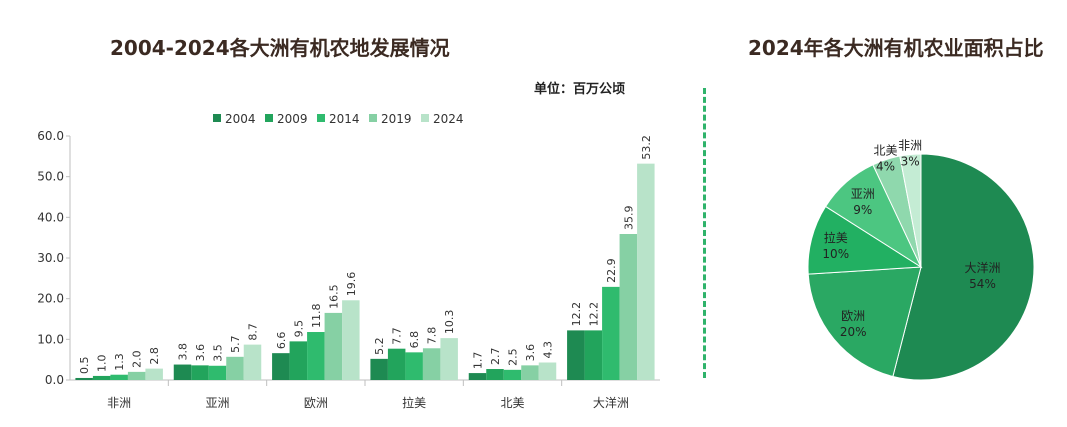 This screenshot has height=427, width=1067. I want to click on bar-value-label: 10.3, so click(449, 322).